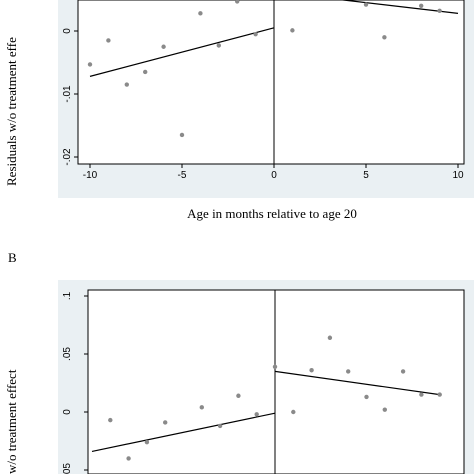 The height and width of the screenshot is (474, 474). Describe the element at coordinates (67, 94) in the screenshot. I see `panel-a-y-tick-label: -.01` at that location.